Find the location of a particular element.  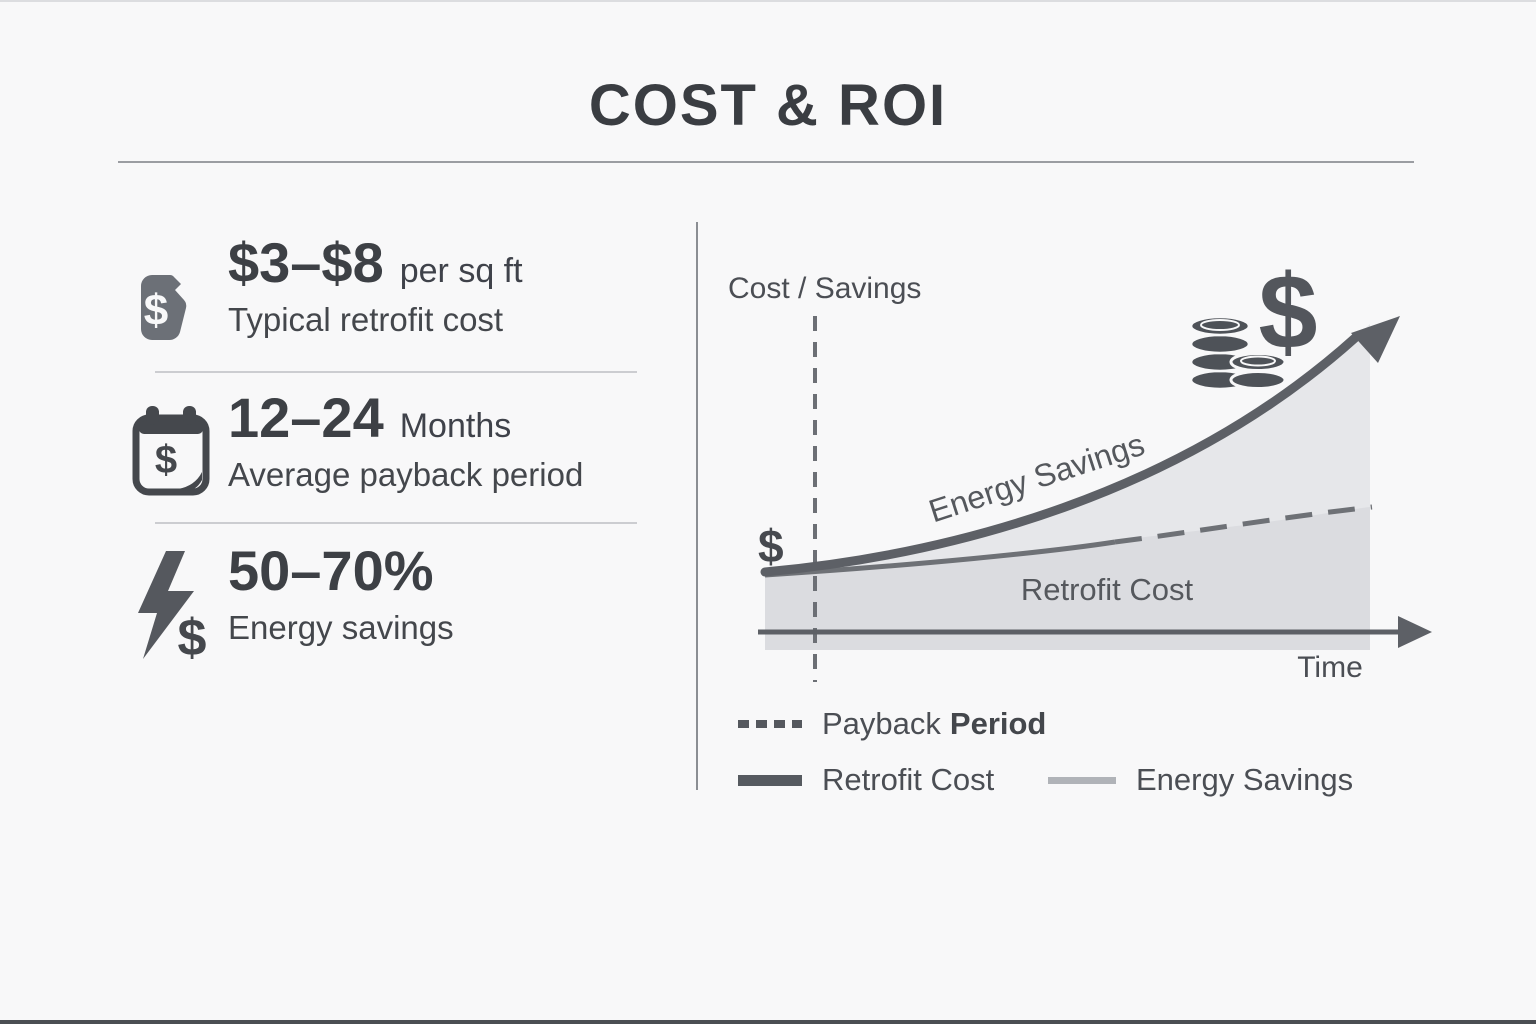

stat-retrofit-cost: $ $3–$8 per sq ft Typical retrofit cost is located at coordinates (326, 292).